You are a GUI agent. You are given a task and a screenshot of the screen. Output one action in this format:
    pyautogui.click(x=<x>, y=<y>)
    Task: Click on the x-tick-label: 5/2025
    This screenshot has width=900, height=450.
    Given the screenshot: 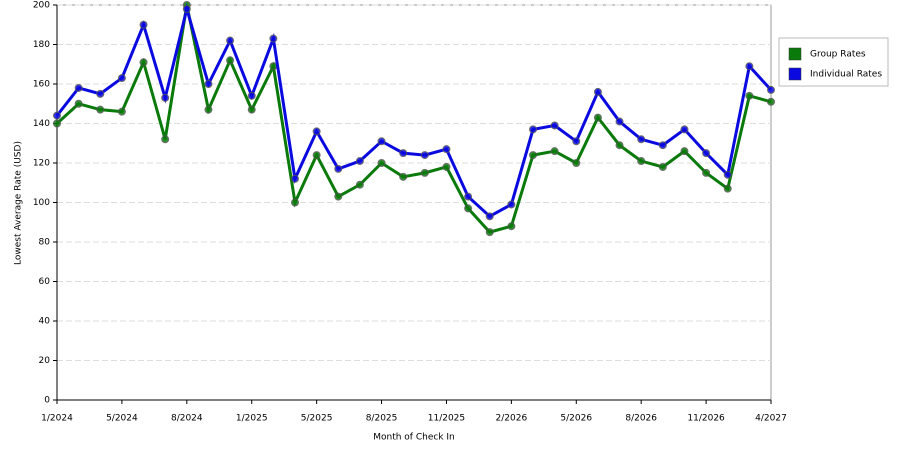 What is the action you would take?
    pyautogui.click(x=317, y=419)
    